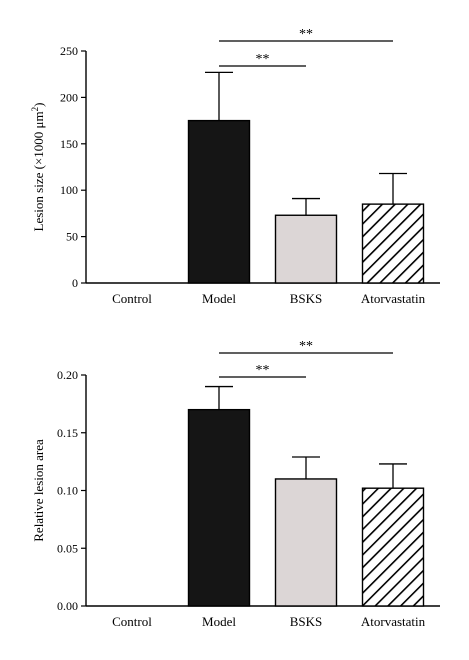  Describe the element at coordinates (35, 109) in the screenshot. I see `y-axis-label-superscript: 2` at that location.